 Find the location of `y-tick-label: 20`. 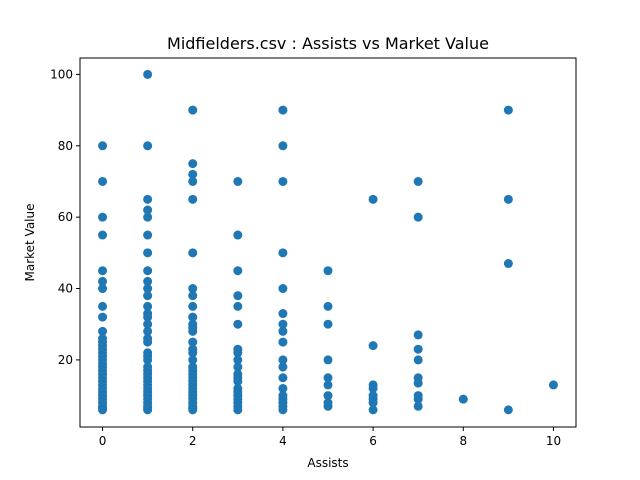

y-tick-label: 20 is located at coordinates (65, 360).